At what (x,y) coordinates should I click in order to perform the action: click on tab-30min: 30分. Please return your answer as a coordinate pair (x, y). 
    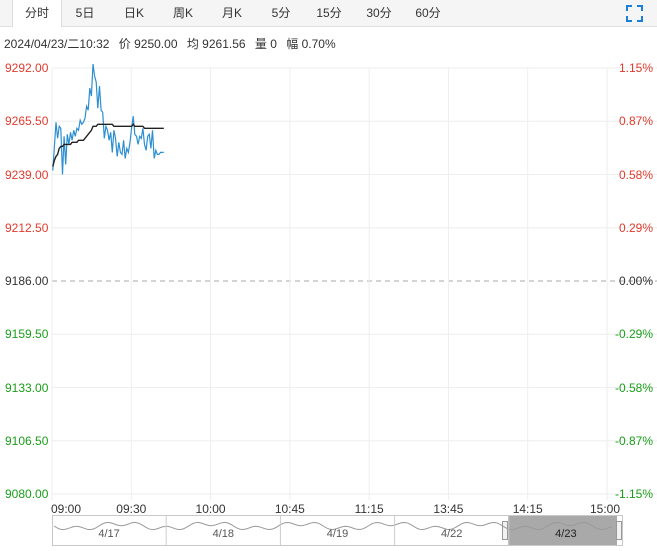
    Looking at the image, I should click on (379, 13).